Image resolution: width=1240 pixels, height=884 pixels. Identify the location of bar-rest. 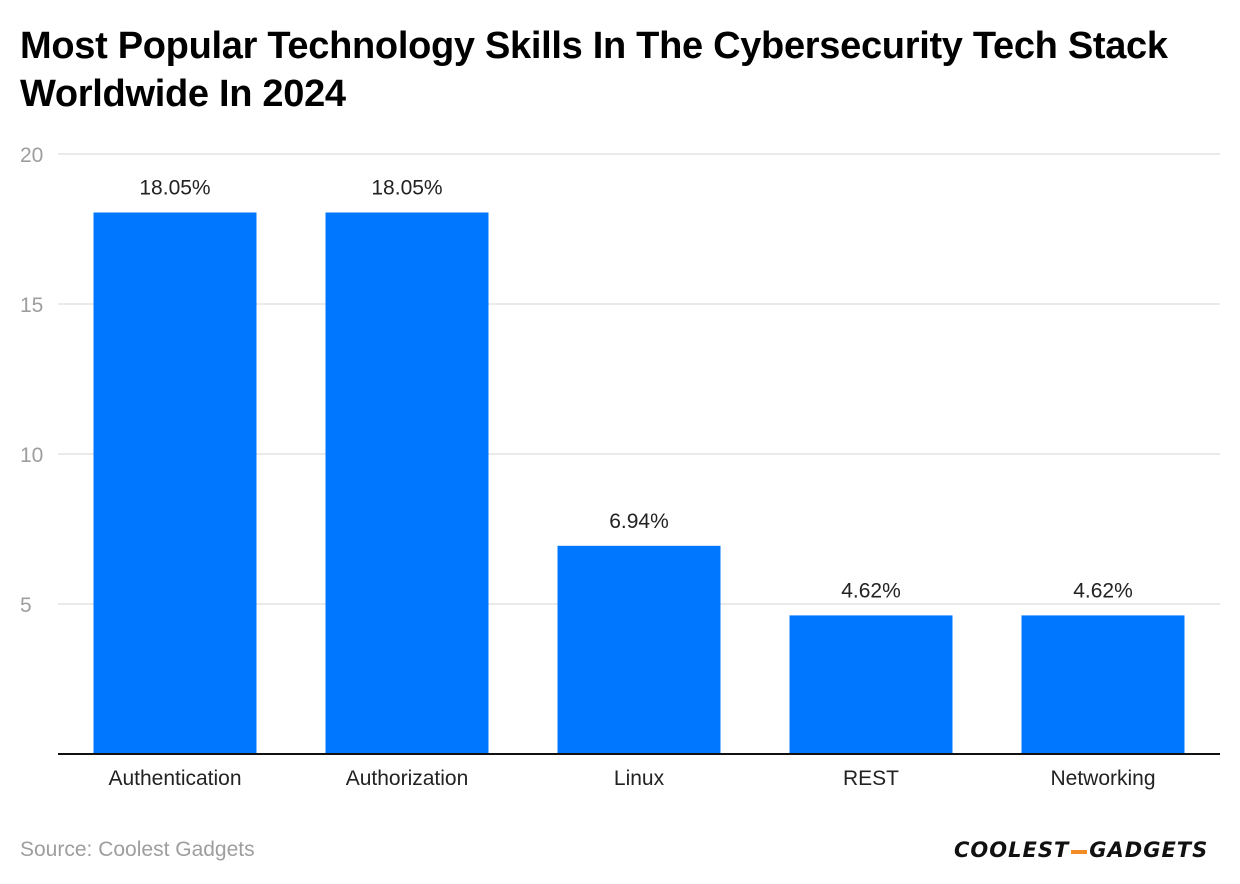
(871, 684).